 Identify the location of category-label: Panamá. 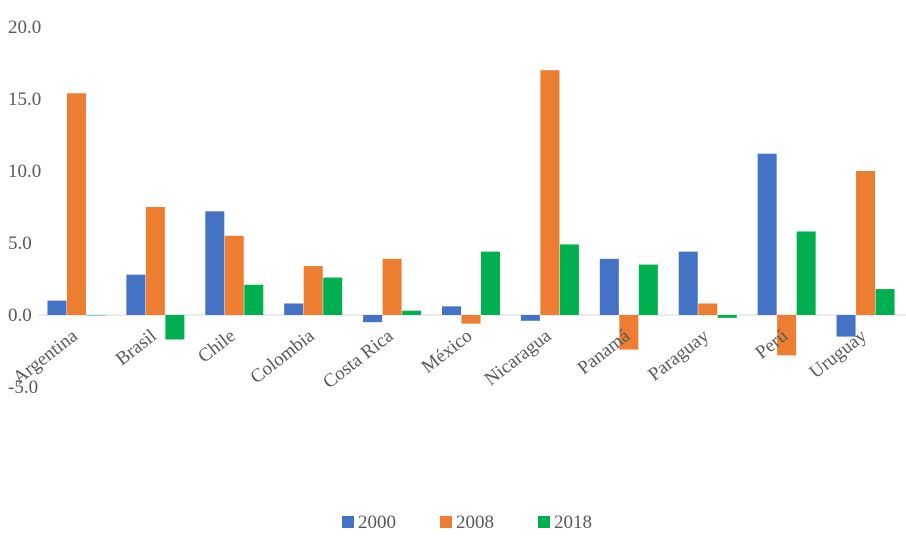
(604, 352).